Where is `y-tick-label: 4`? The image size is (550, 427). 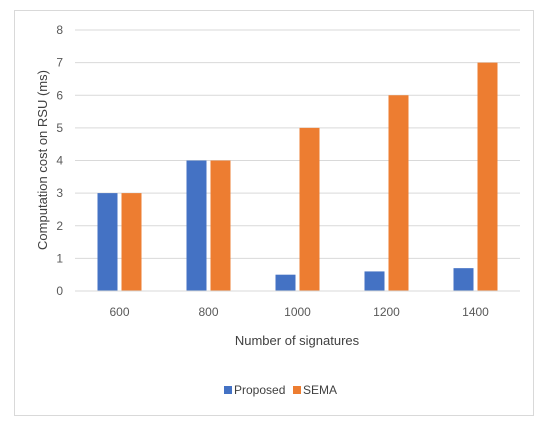 y-tick-label: 4 is located at coordinates (59, 161).